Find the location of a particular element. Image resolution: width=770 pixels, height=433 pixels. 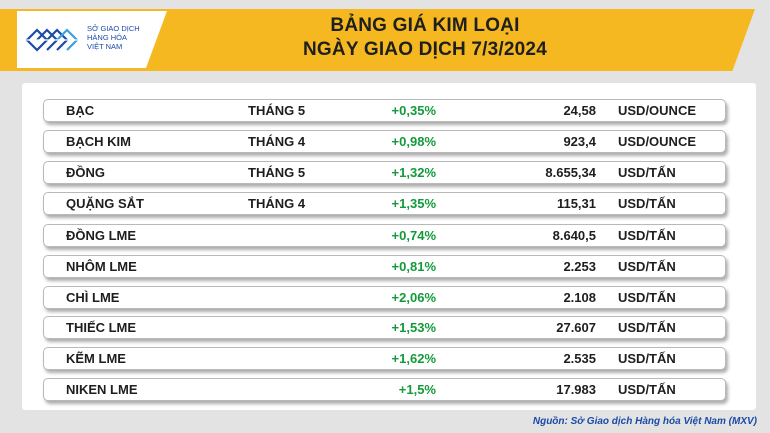

table-row: KẼM LME +1,62% 2.535 USD/TẤN is located at coordinates (384, 358).